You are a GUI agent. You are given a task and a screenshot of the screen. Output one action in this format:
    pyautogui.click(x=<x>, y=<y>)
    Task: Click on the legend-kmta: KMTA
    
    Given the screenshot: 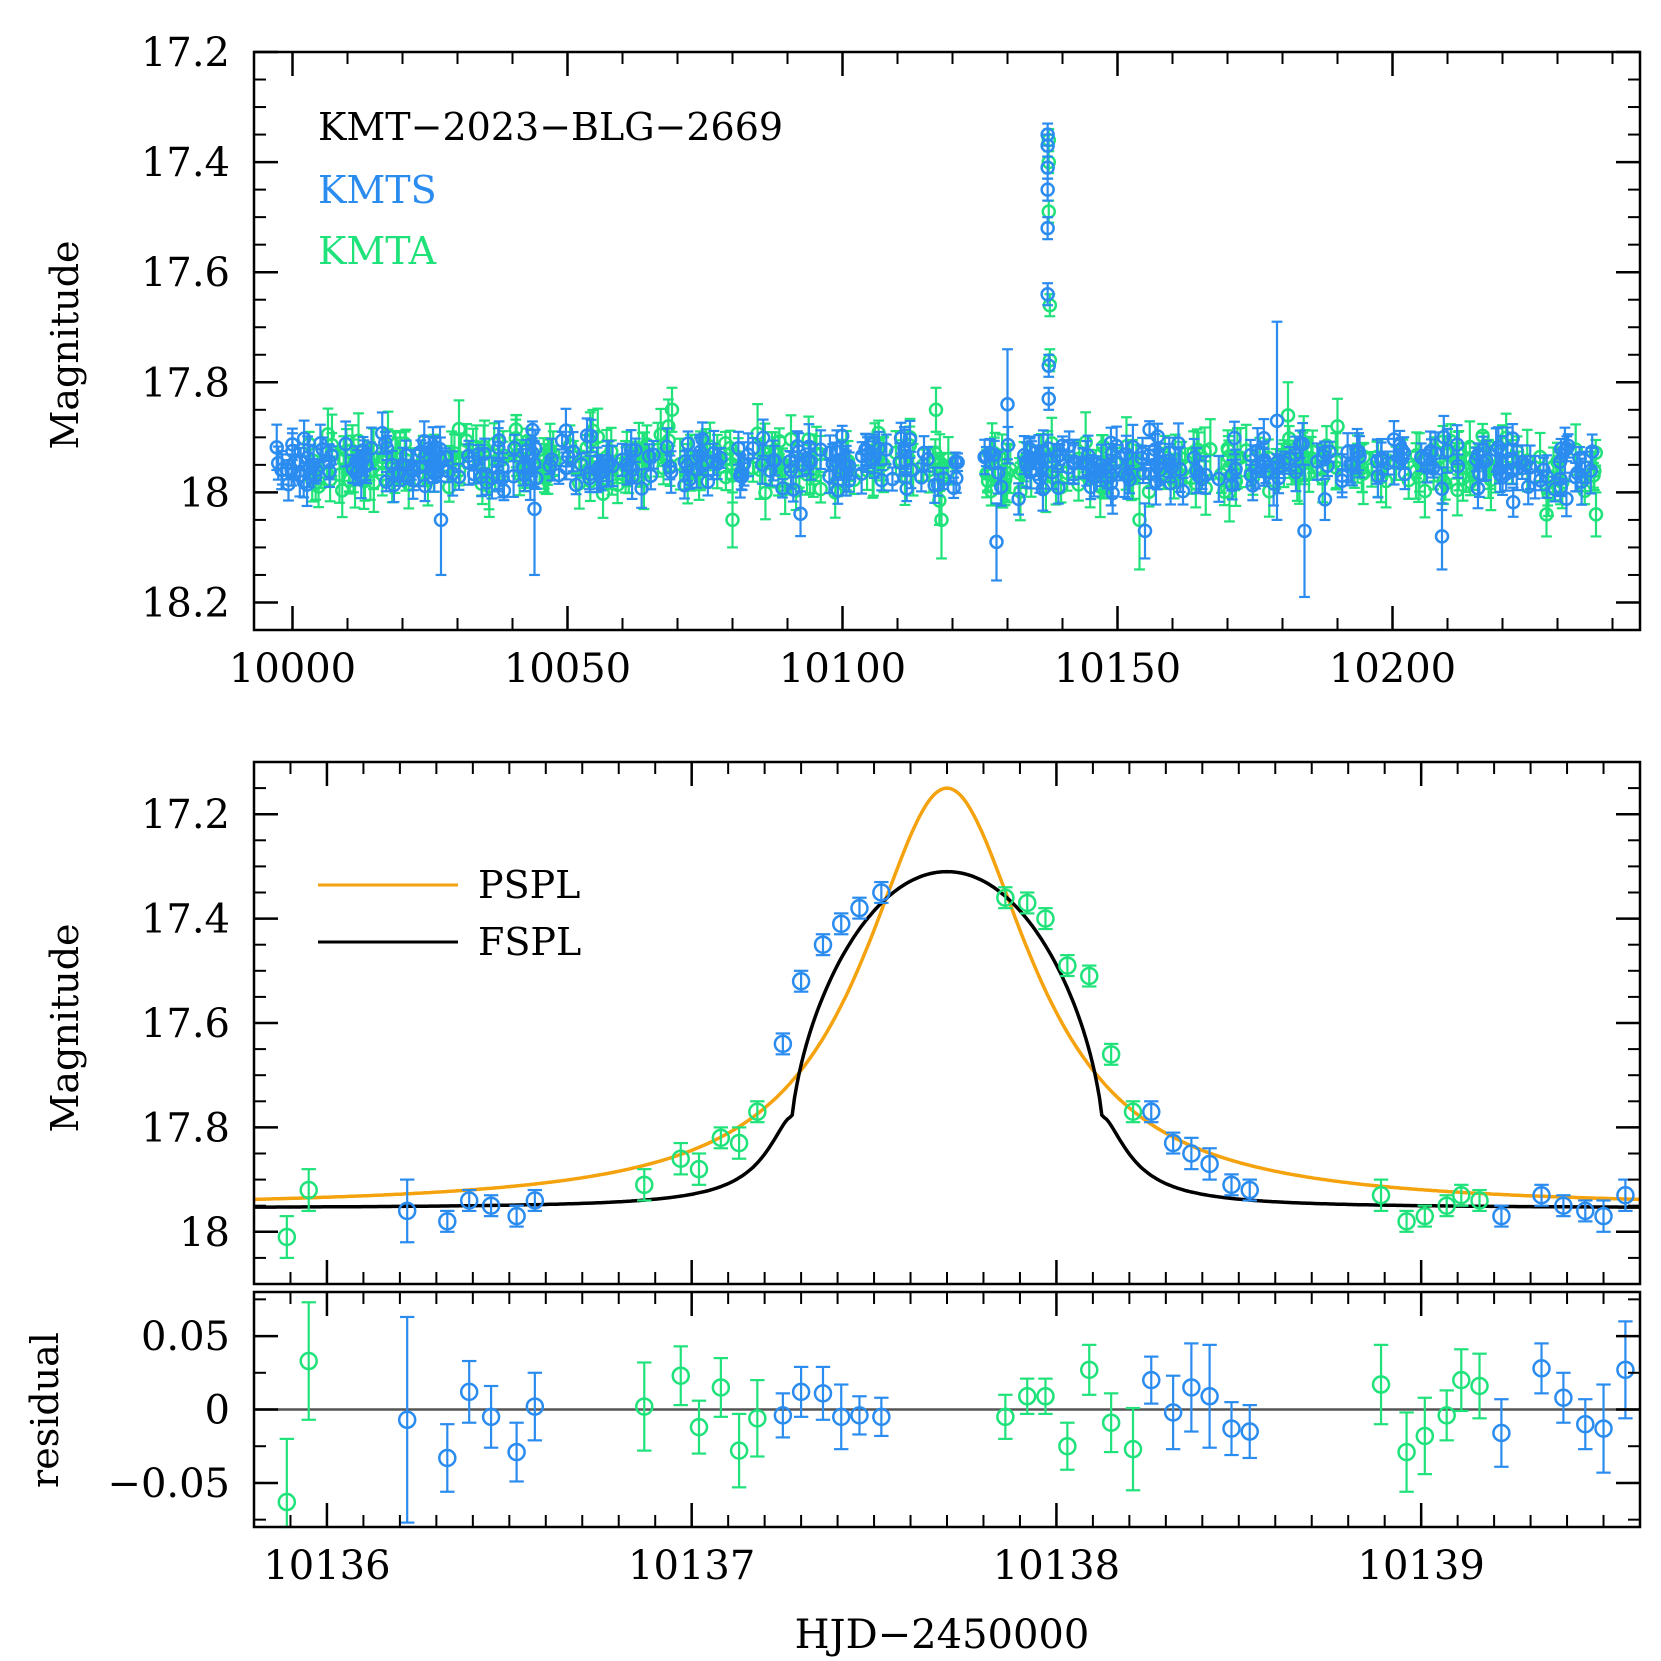 What is the action you would take?
    pyautogui.click(x=377, y=251)
    